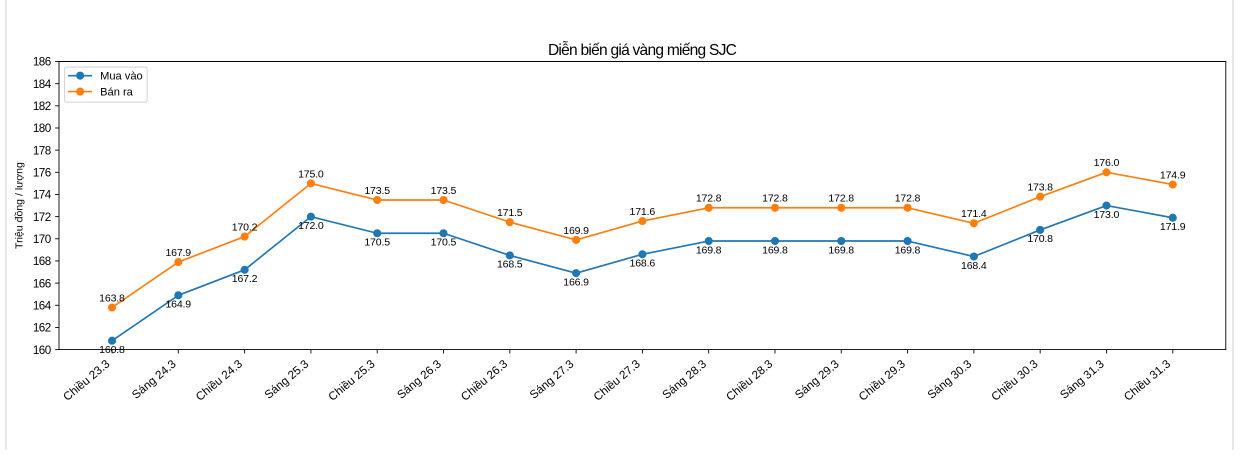 Image resolution: width=1240 pixels, height=455 pixels. I want to click on svg-text: 160.8, so click(112, 350).